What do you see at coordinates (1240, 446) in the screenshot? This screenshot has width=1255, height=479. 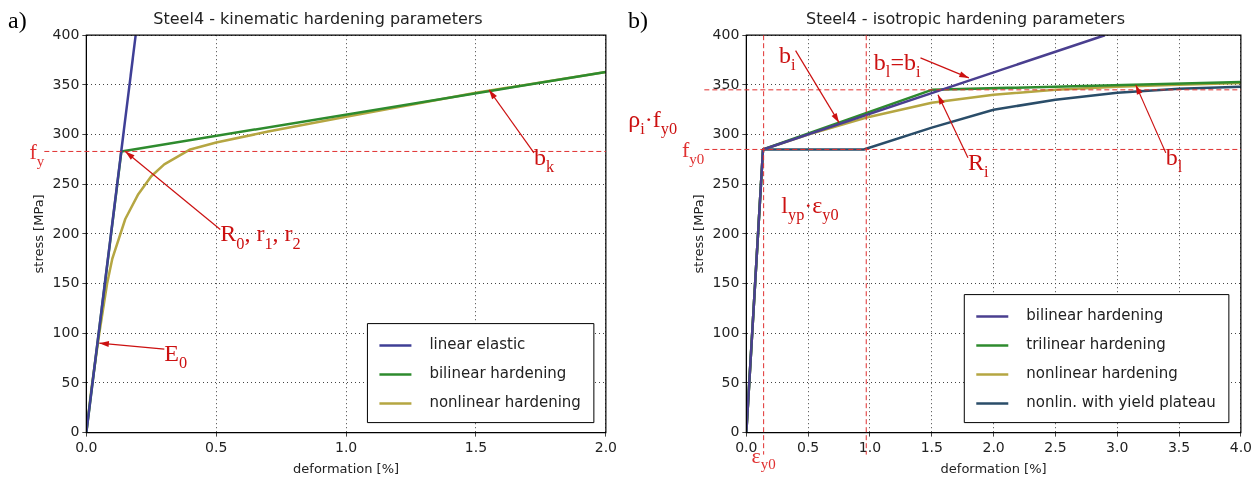 I see `x-tick-label: 4.0` at bounding box center [1240, 446].